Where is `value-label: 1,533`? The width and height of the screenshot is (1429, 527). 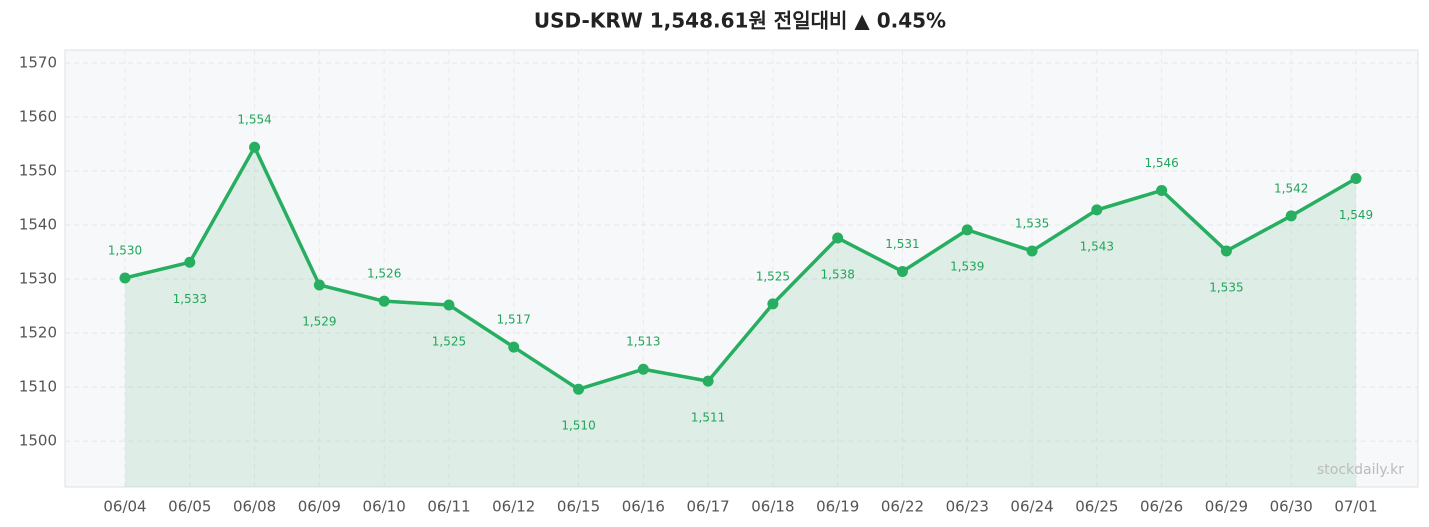
value-label: 1,533 is located at coordinates (190, 299).